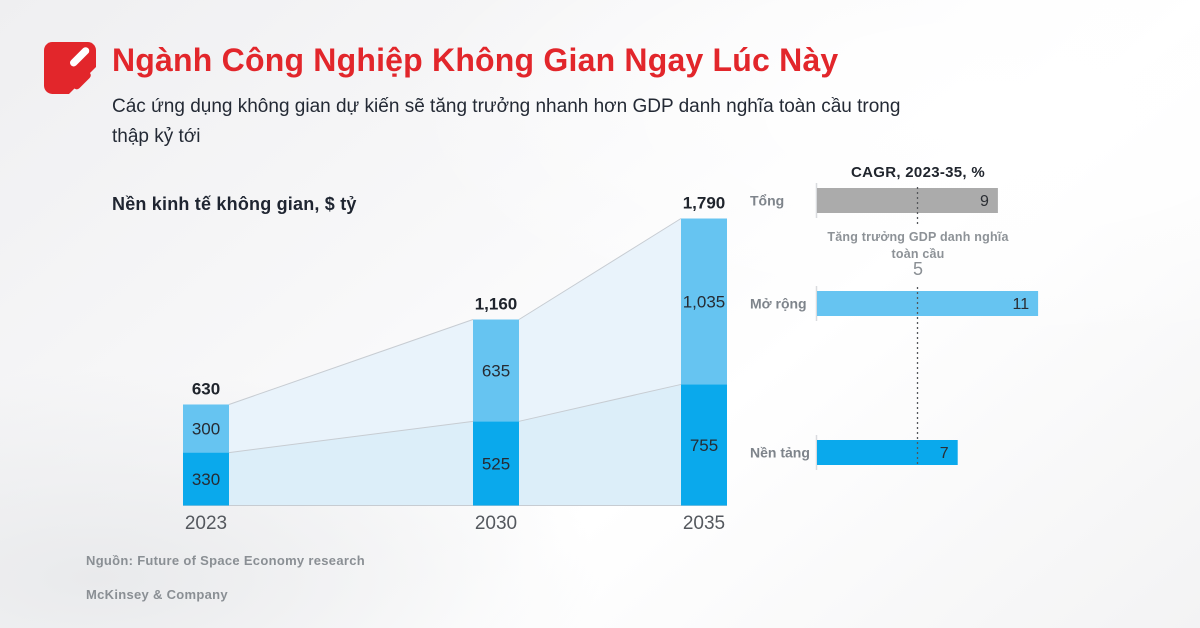 The width and height of the screenshot is (1200, 628). I want to click on segment-value-label: 1,035, so click(704, 301).